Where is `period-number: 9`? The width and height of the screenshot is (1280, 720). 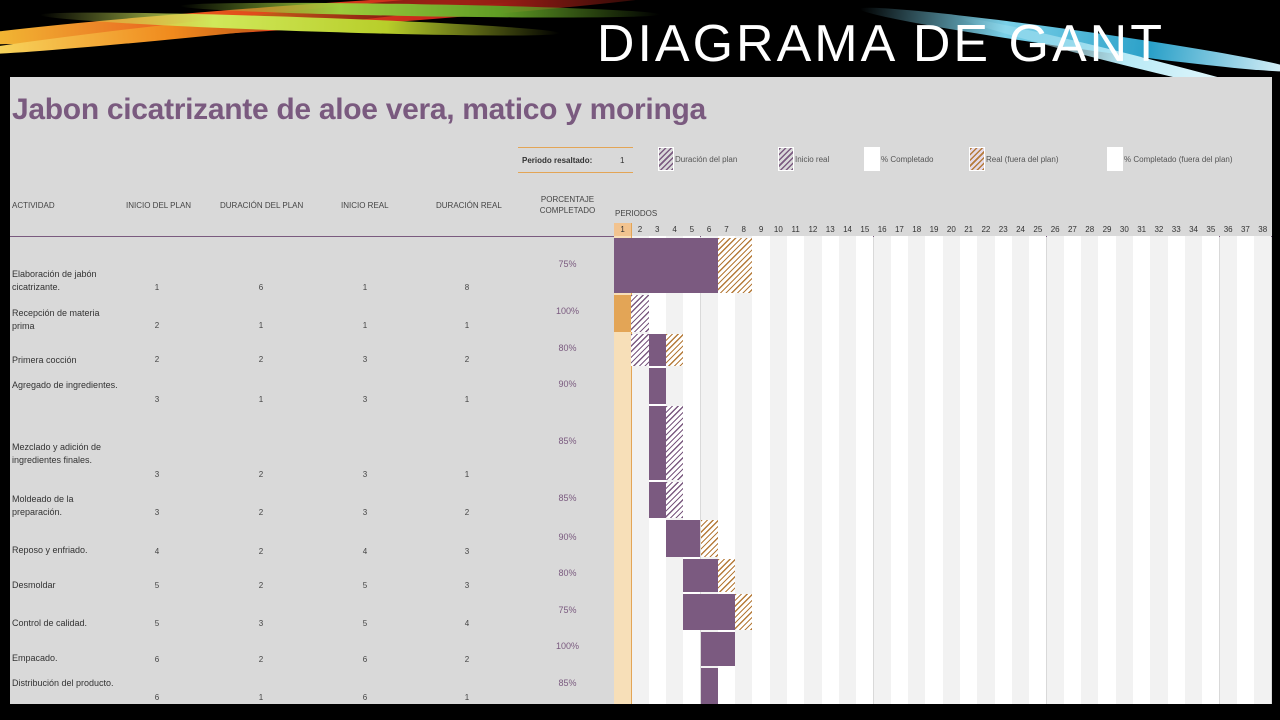
period-number: 9 is located at coordinates (761, 229).